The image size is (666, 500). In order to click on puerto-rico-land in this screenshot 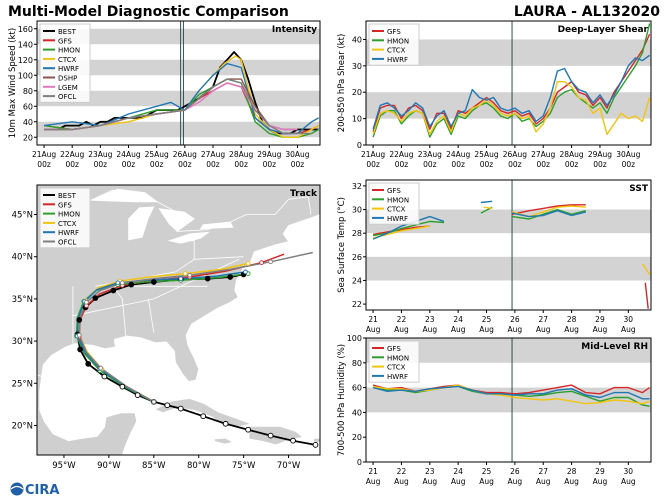, I will do `click(316, 440)`.